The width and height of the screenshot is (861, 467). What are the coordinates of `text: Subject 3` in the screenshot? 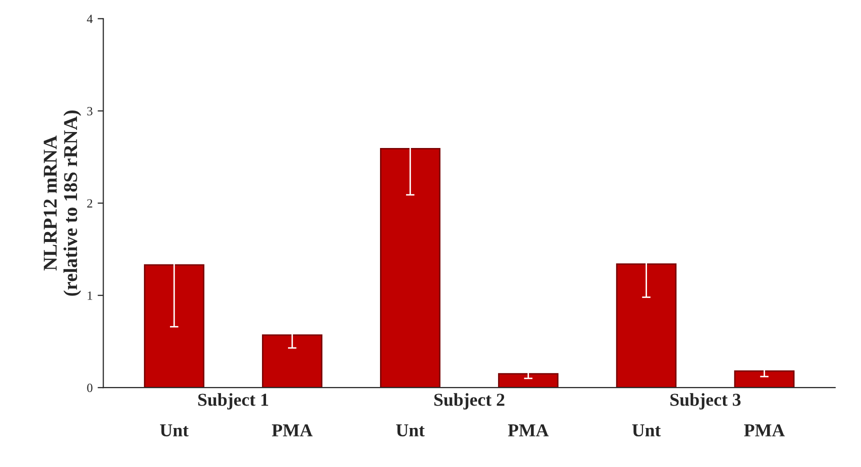 It's located at (705, 401).